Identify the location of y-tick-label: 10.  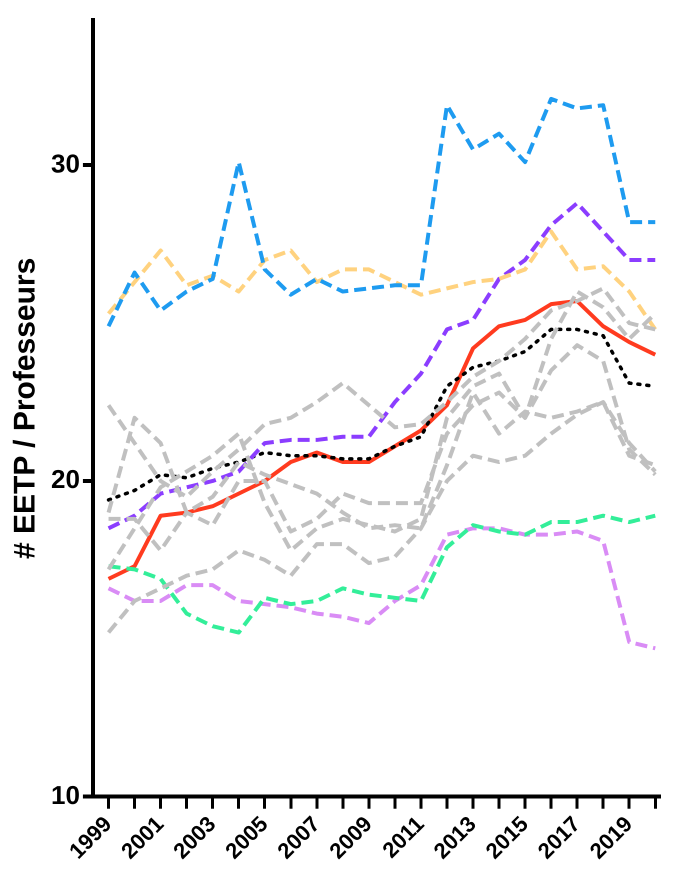
(65, 795).